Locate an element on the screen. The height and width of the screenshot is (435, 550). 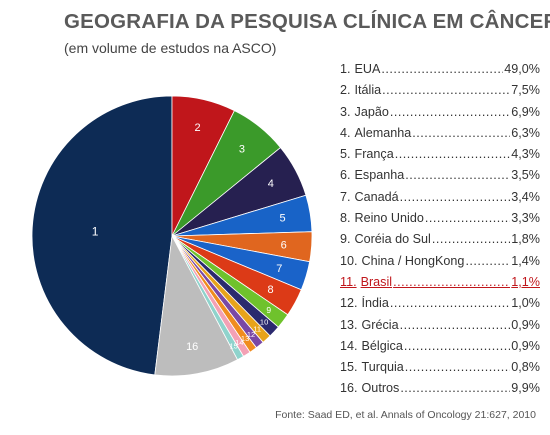
legend-value: 3,3% is located at coordinates (525, 218).